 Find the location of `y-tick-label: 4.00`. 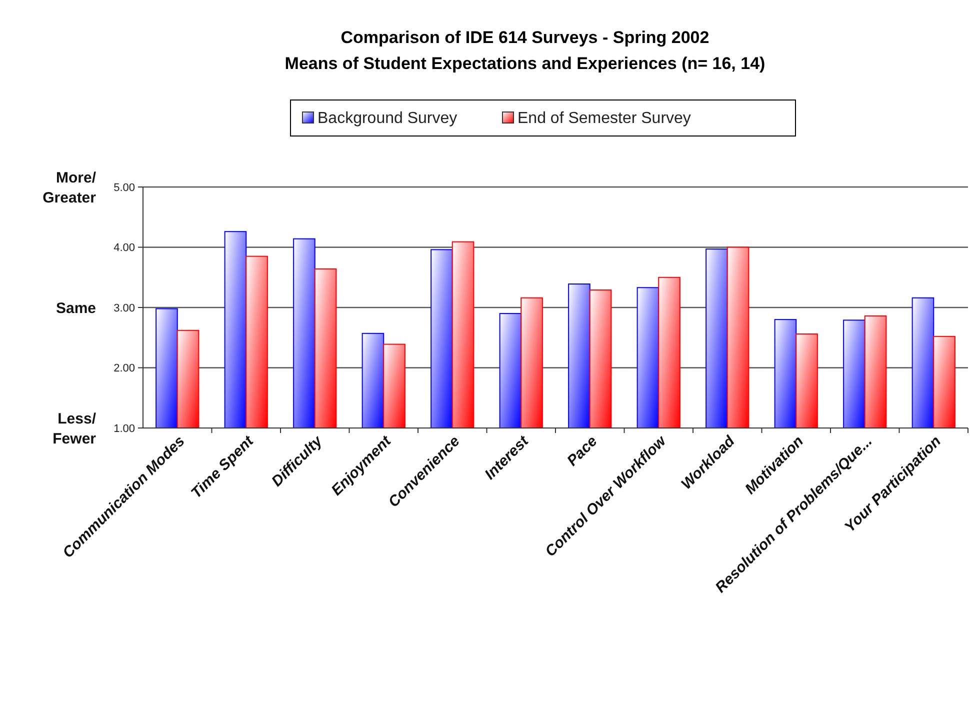

y-tick-label: 4.00 is located at coordinates (124, 248).